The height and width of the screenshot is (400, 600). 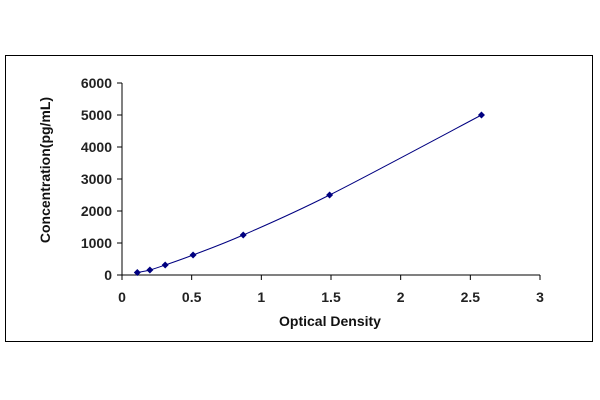 I want to click on y-ticks: 0 1000 2000 3000 4000 5000 6000, so click(x=101, y=179).